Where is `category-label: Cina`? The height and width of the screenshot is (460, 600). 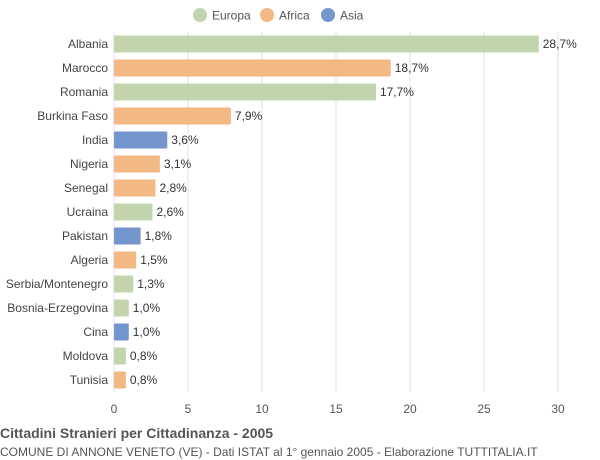 category-label: Cina is located at coordinates (95, 332).